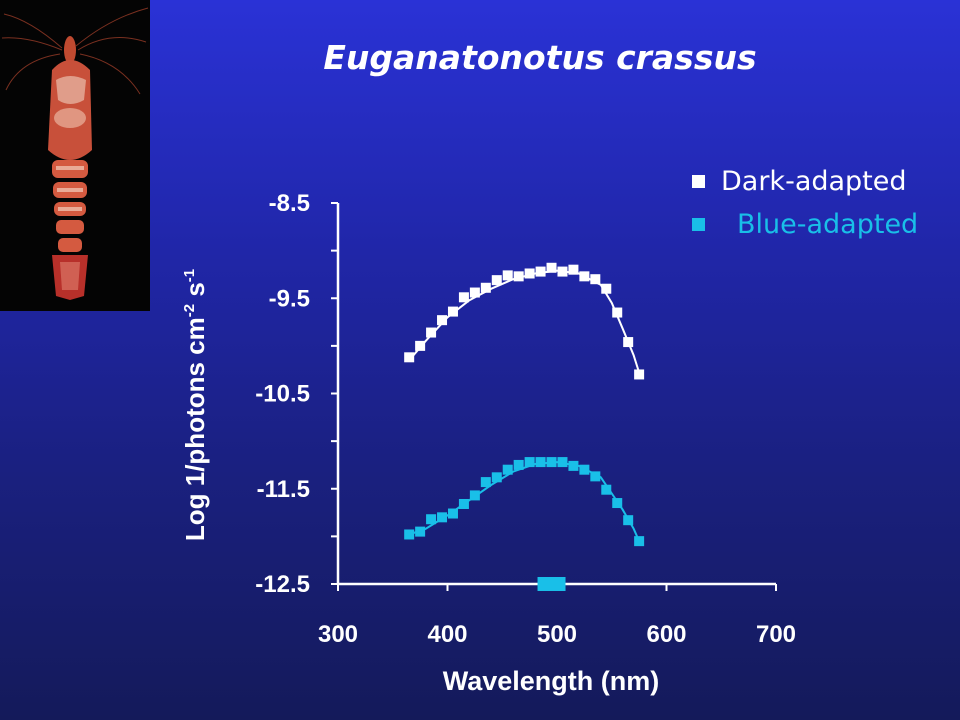 This screenshot has width=960, height=720. What do you see at coordinates (524, 405) in the screenshot?
I see `fit-curves` at bounding box center [524, 405].